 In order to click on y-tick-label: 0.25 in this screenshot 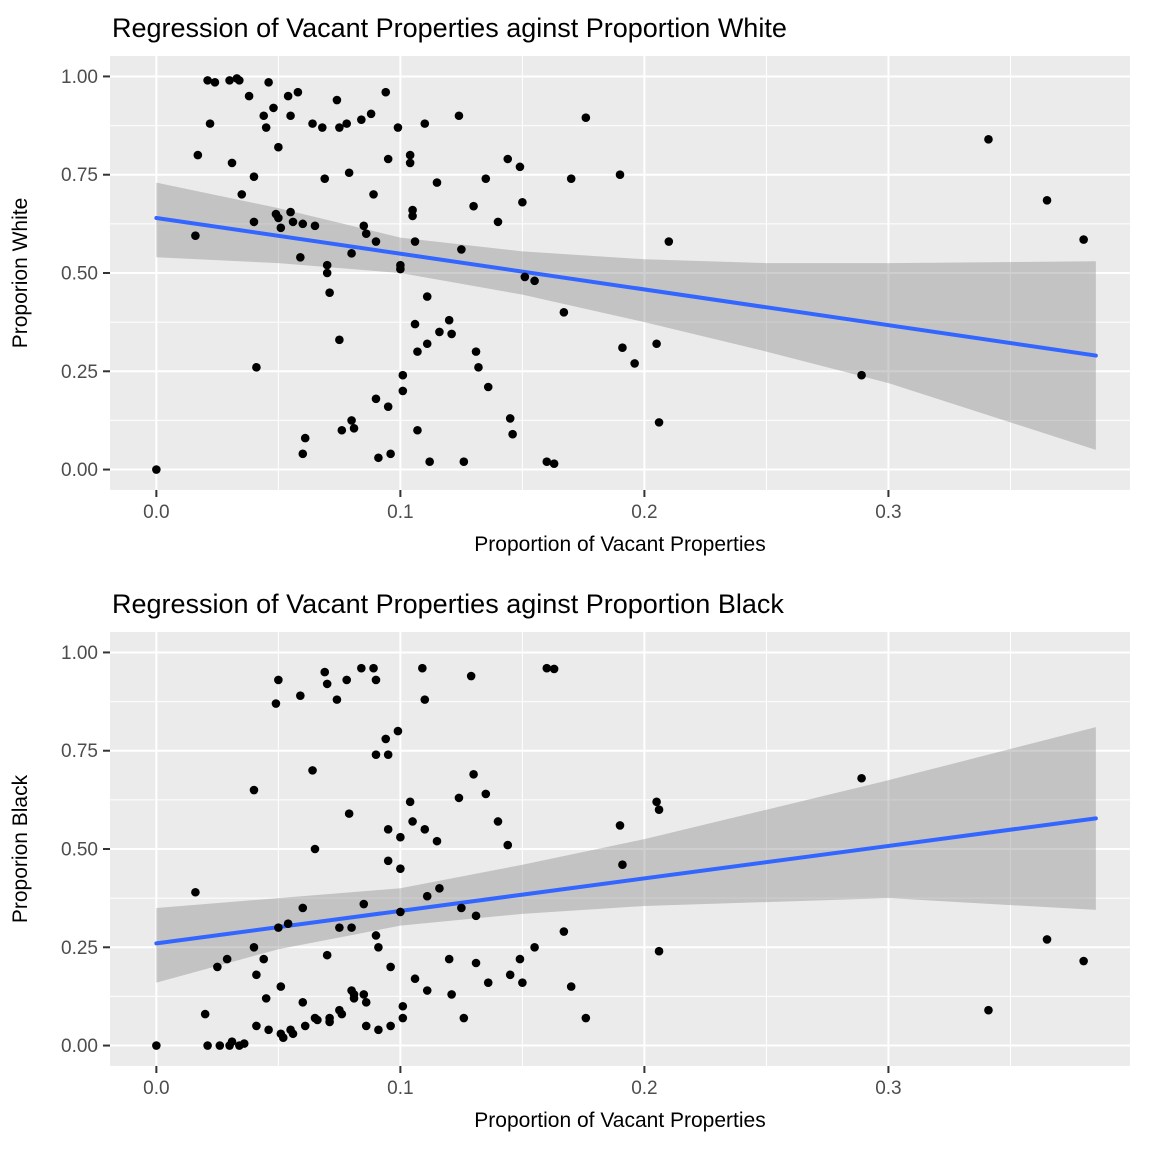, I will do `click(79, 948)`.